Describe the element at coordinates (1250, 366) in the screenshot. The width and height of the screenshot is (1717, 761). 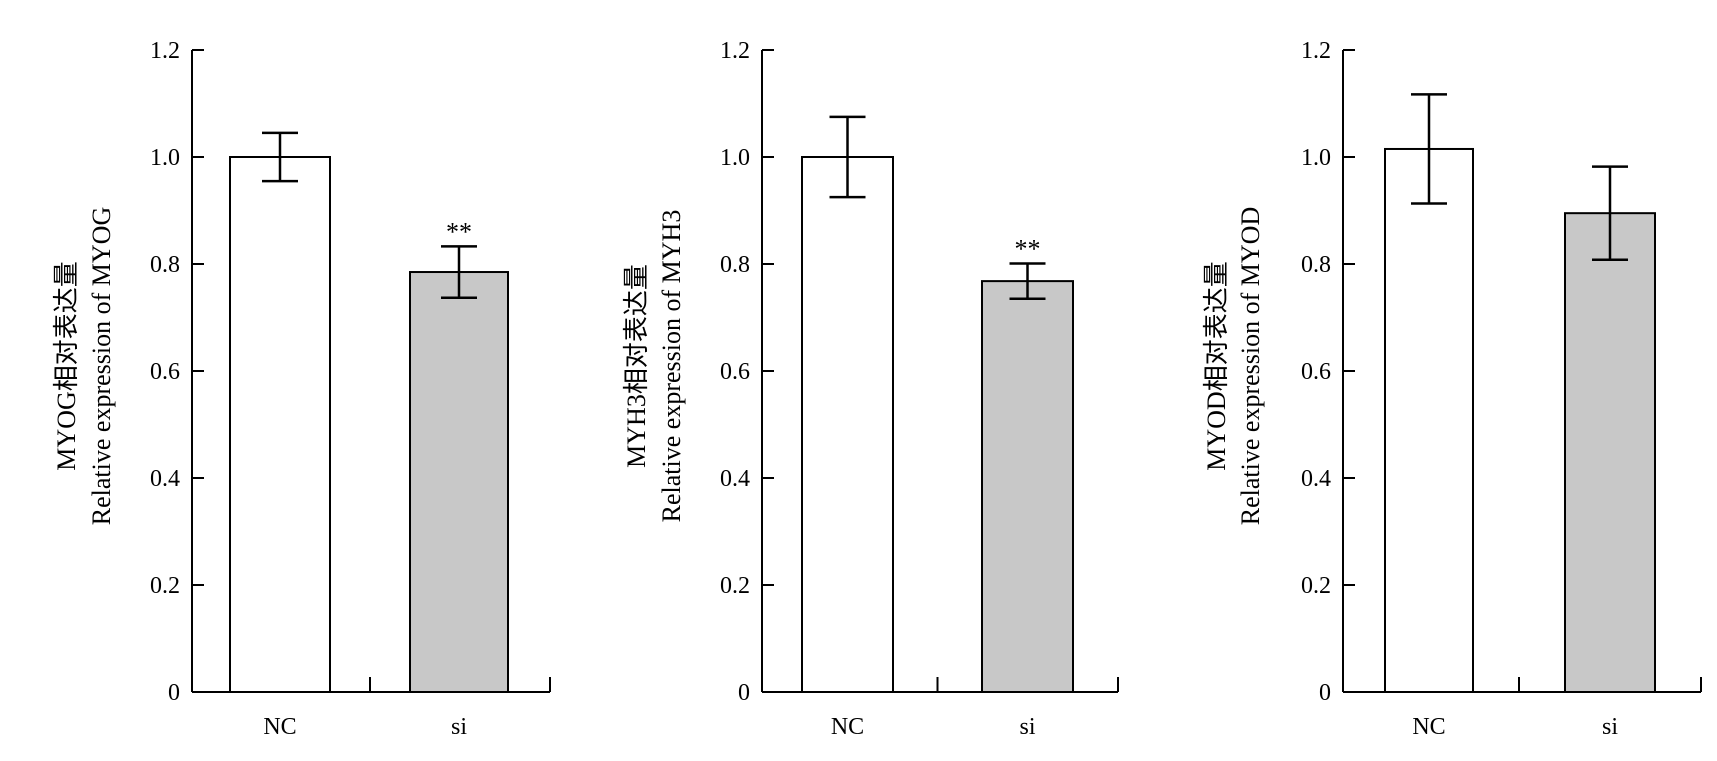
I see `y-axis-label-line2: Relative expression of MYOD` at that location.